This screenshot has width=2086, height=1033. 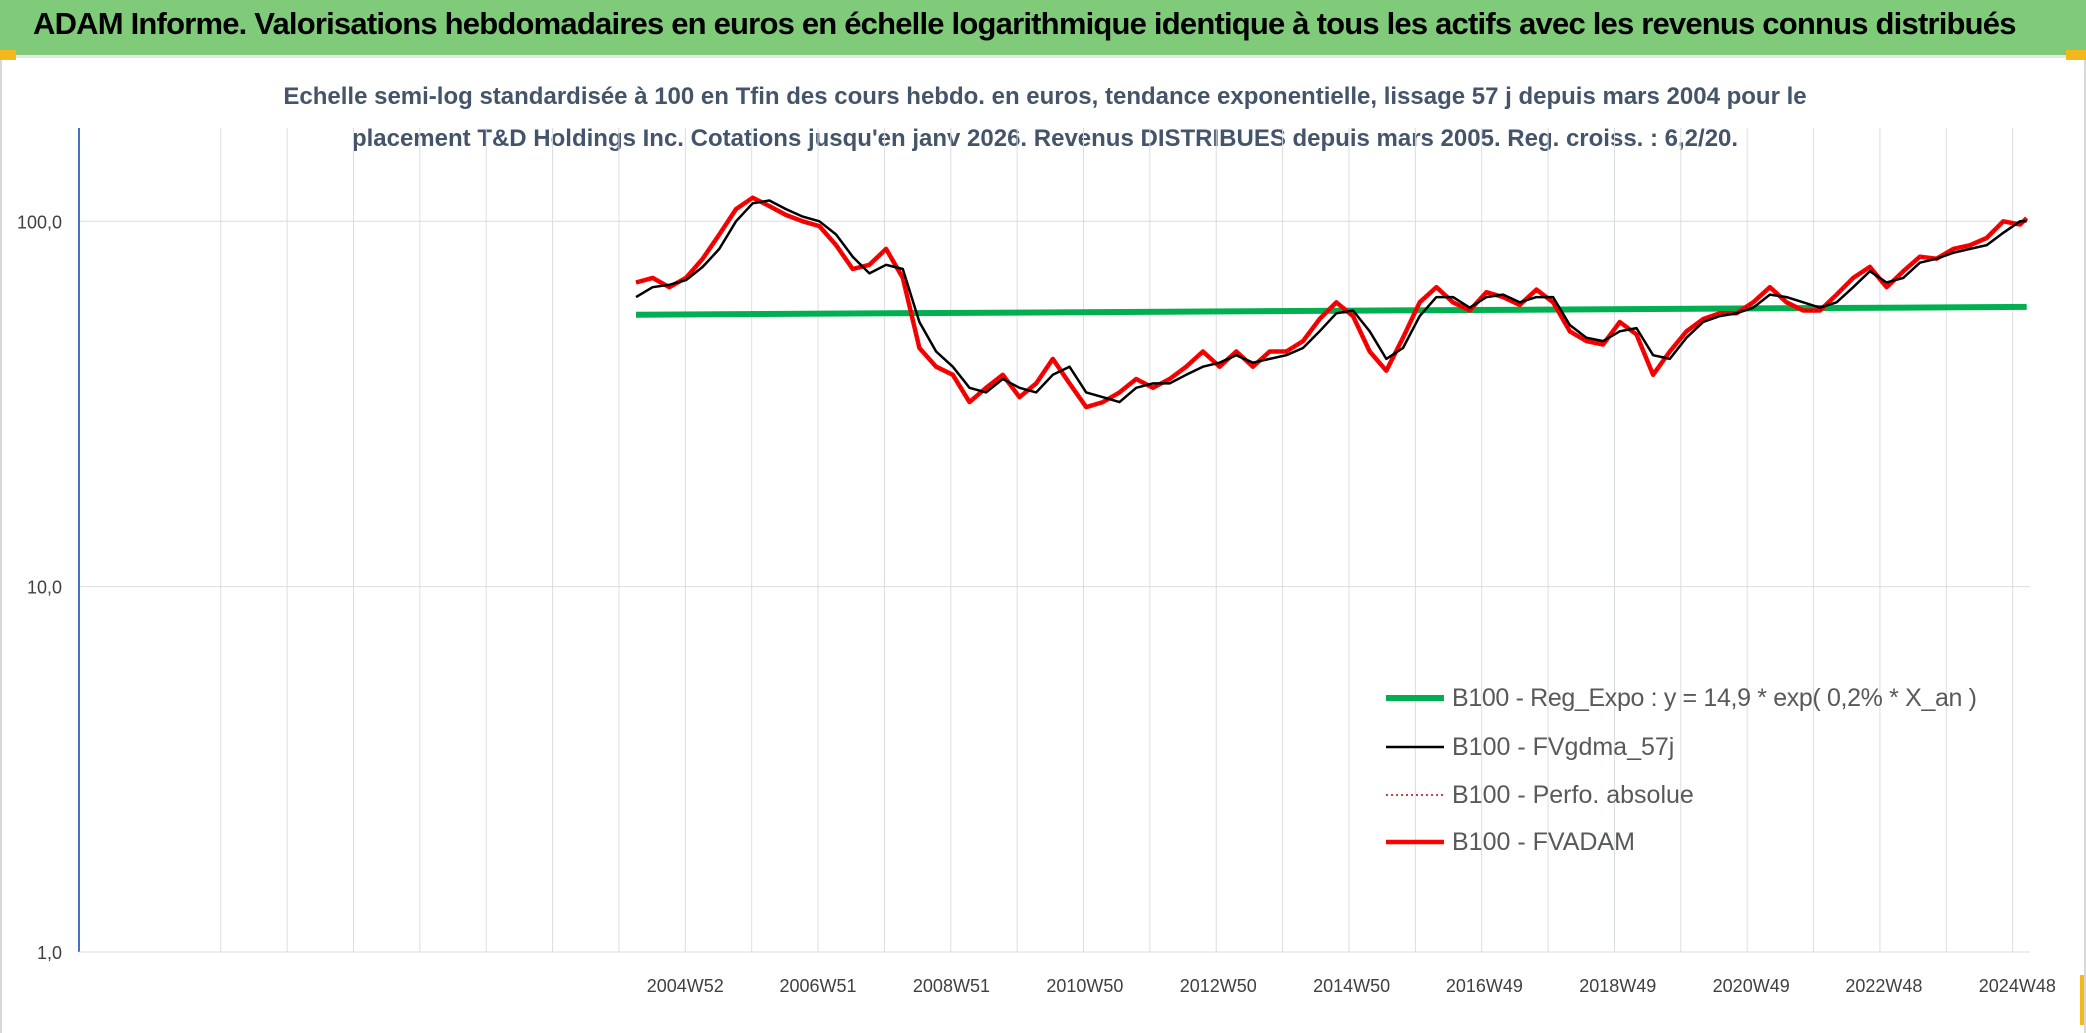 What do you see at coordinates (49, 953) in the screenshot?
I see `y-tick-label: 1,0` at bounding box center [49, 953].